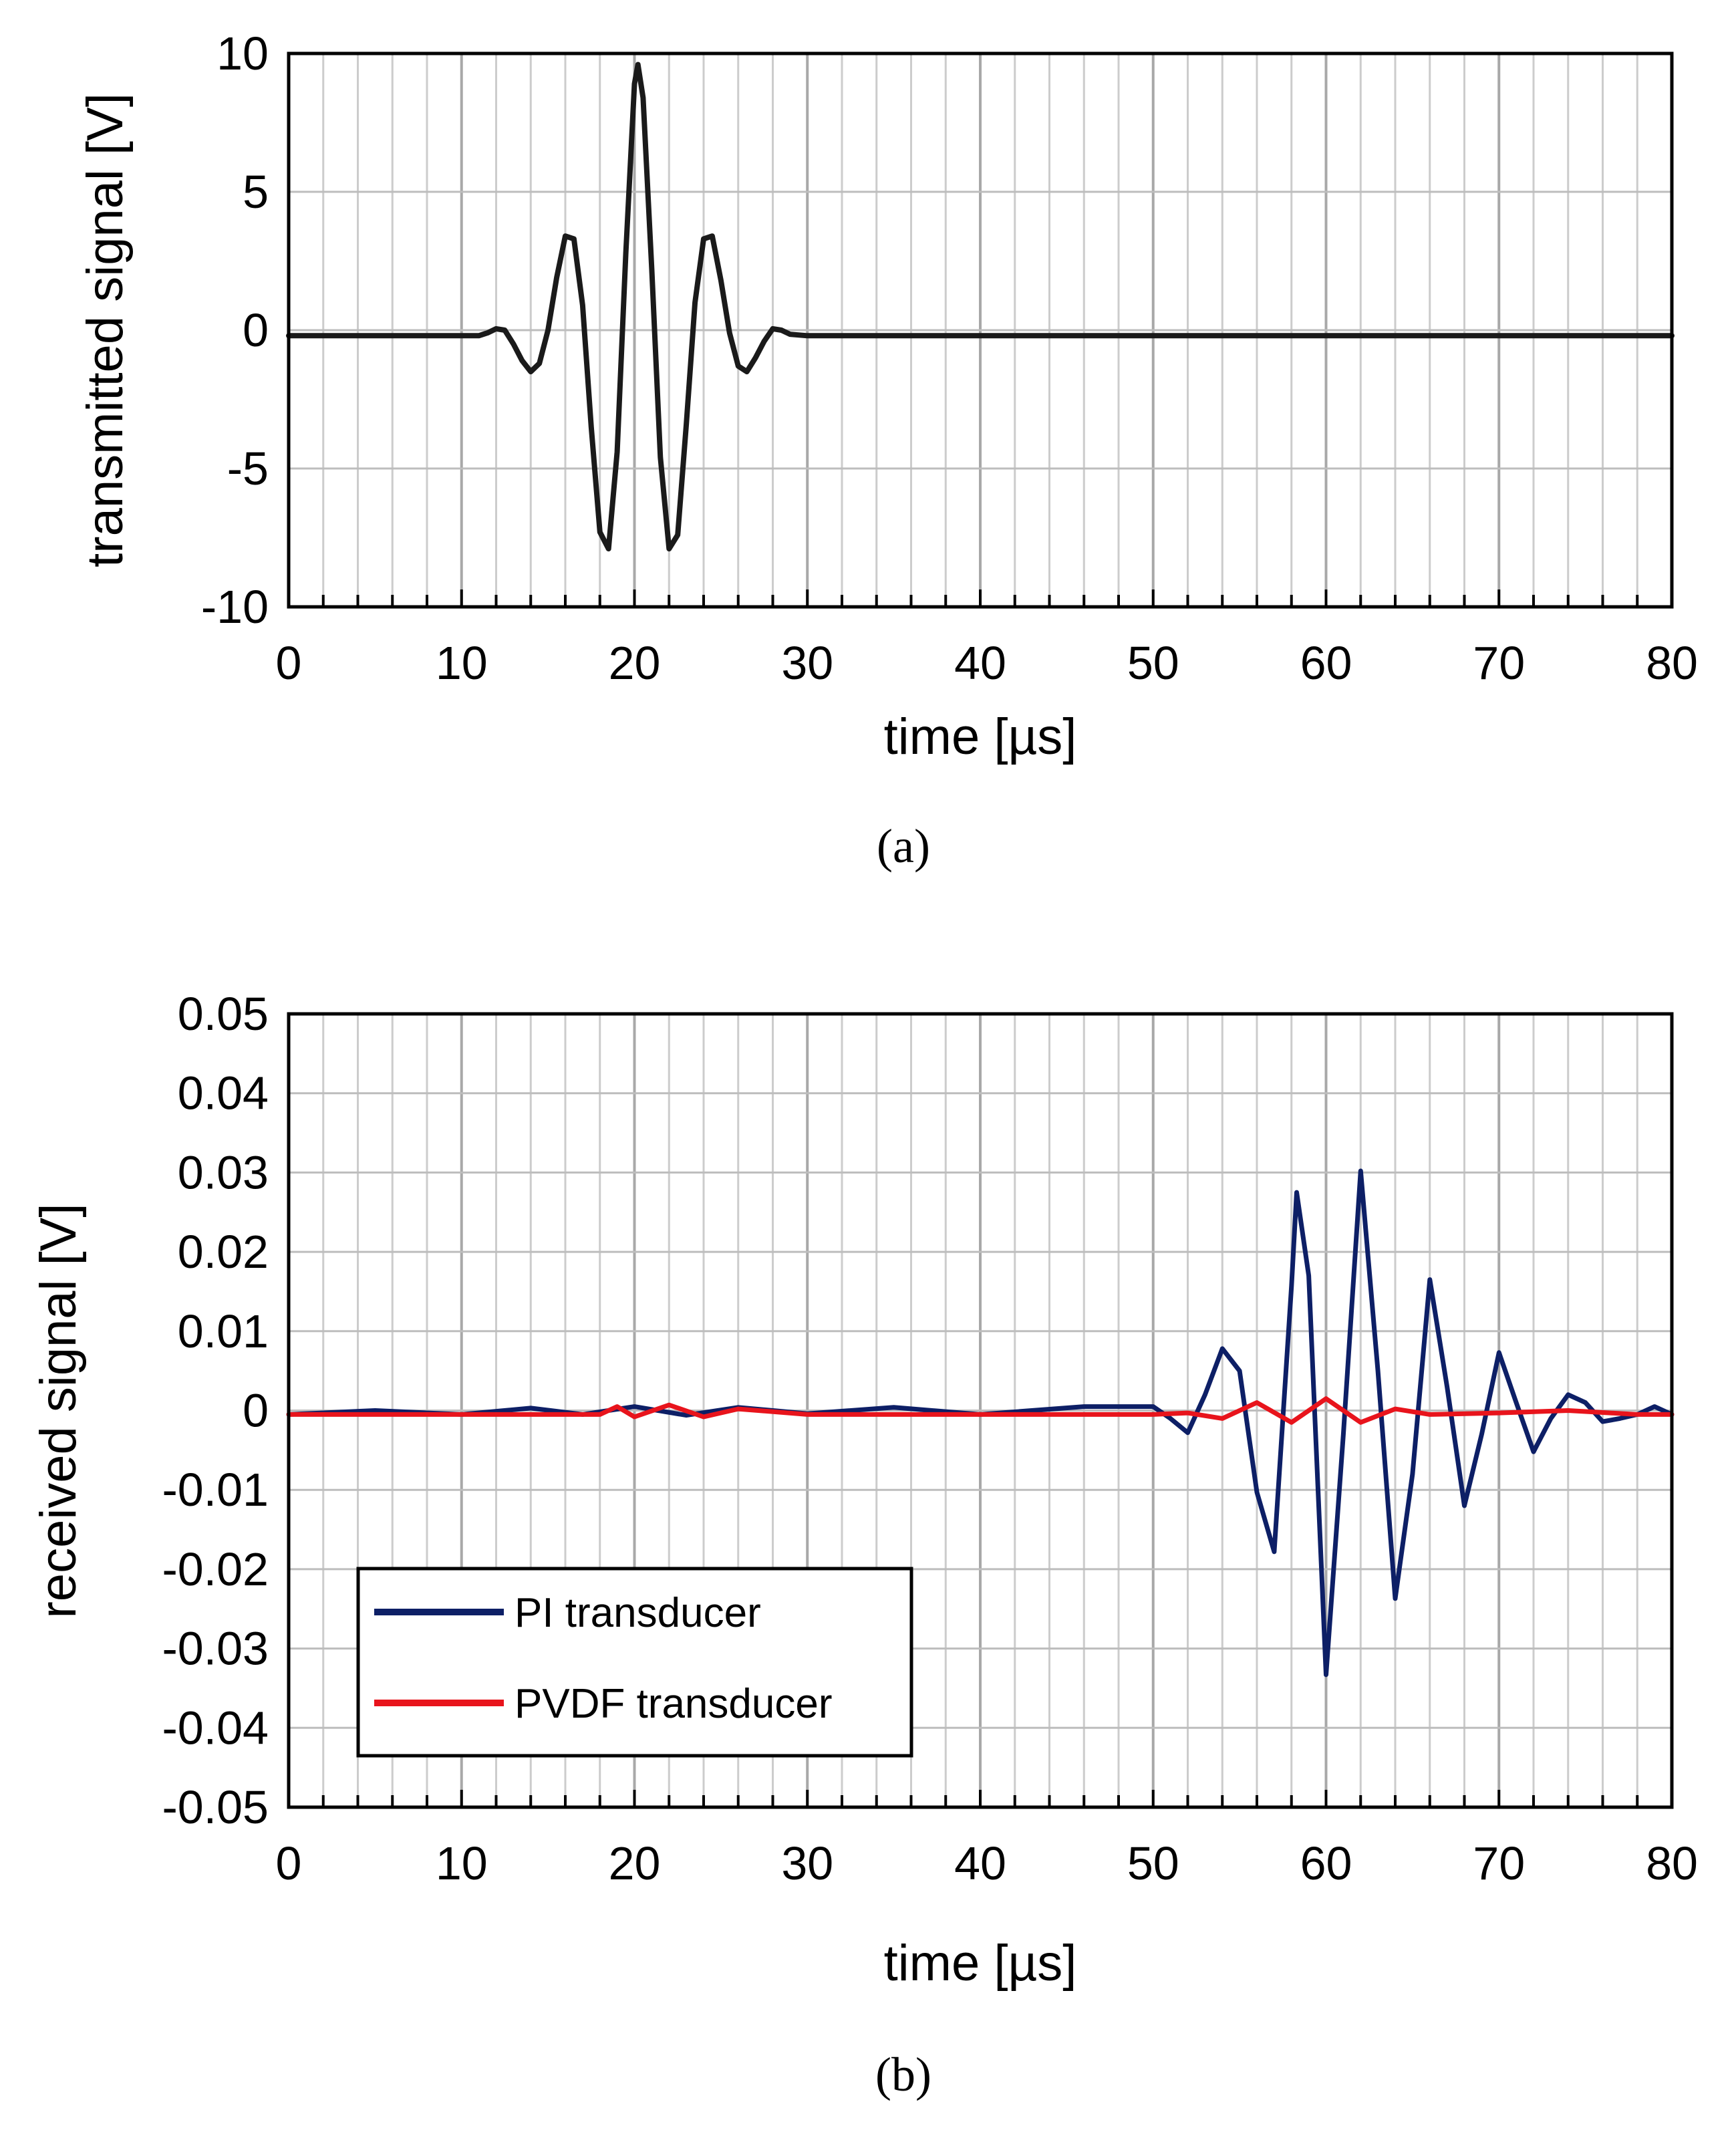 The width and height of the screenshot is (1736, 2134). Describe the element at coordinates (215, 1490) in the screenshot. I see `y-tick-label: -0.01` at that location.